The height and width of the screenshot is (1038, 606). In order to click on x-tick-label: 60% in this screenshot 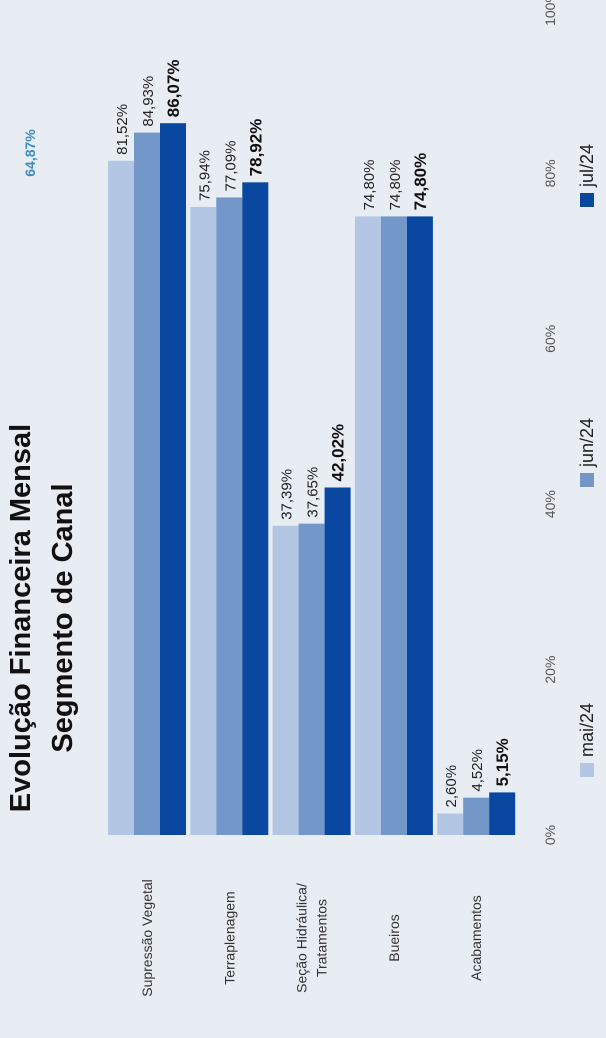, I will do `click(550, 339)`.